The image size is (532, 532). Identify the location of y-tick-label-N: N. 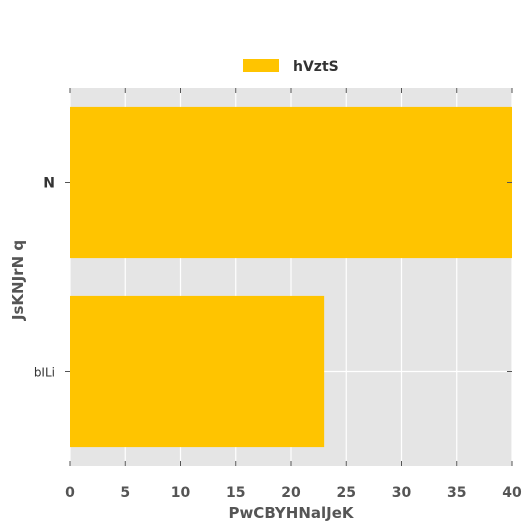
(49, 184).